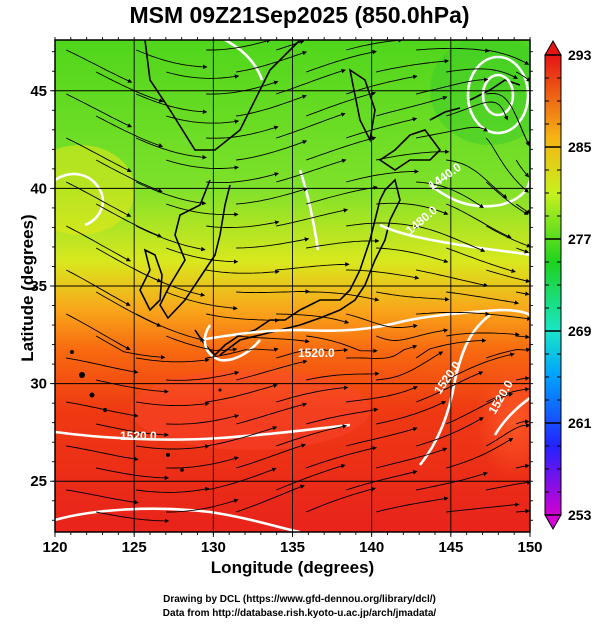 This screenshot has height=625, width=599. I want to click on y-tick-label: 35, so click(38, 286).